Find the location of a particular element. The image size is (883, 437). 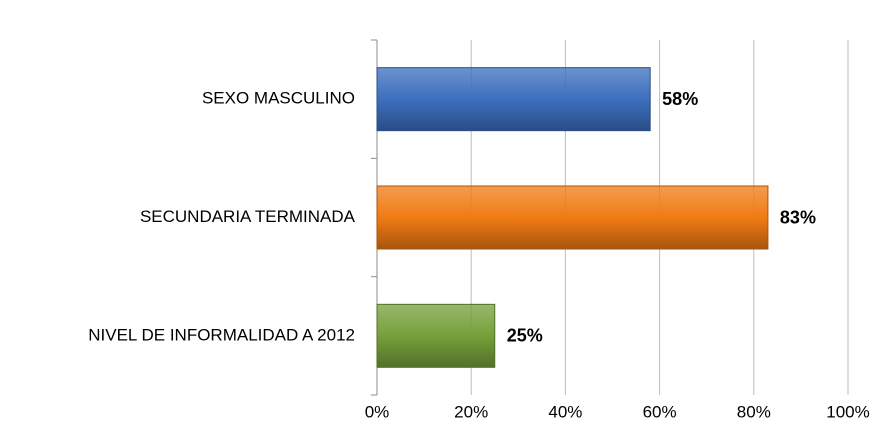

x-tick-label: 60% is located at coordinates (660, 411).